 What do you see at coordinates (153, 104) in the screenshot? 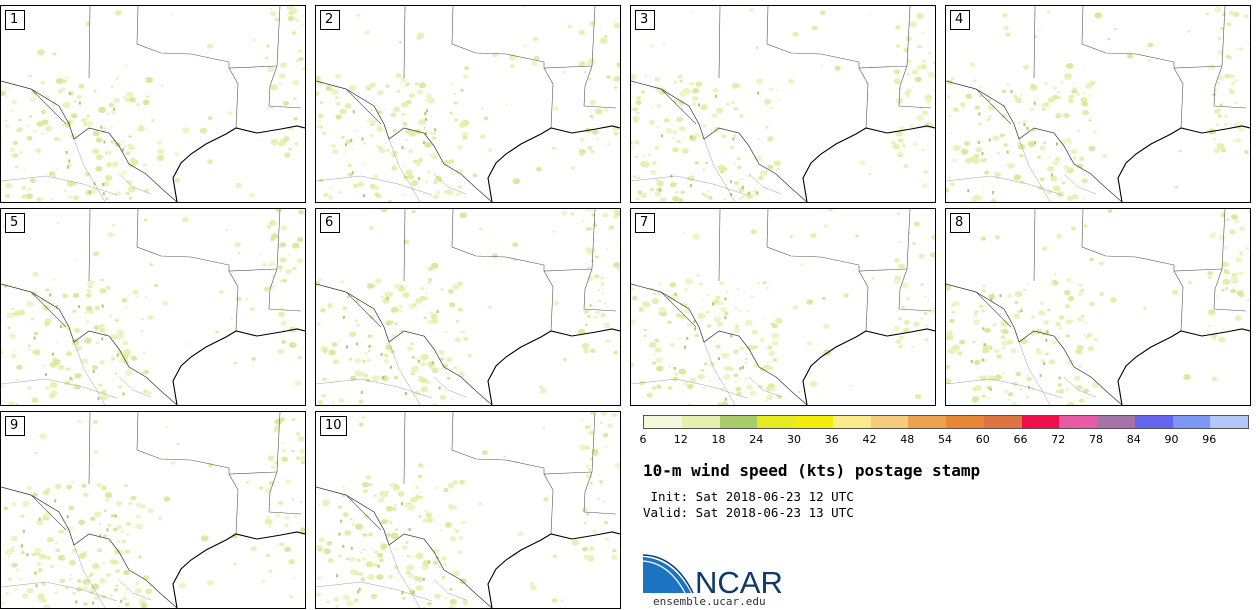
I see `member-panel: 1` at bounding box center [153, 104].